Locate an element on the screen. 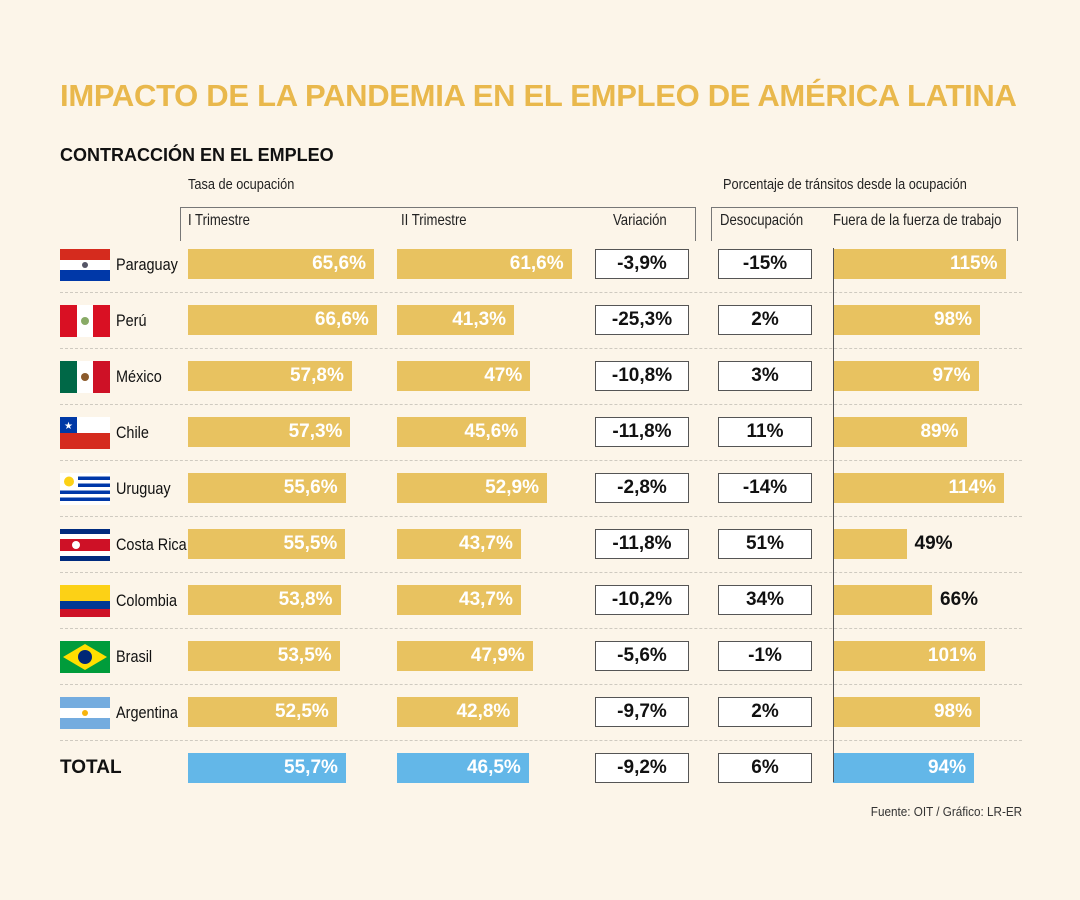 The width and height of the screenshot is (1080, 900). bar-t1: 52,5% is located at coordinates (262, 712).